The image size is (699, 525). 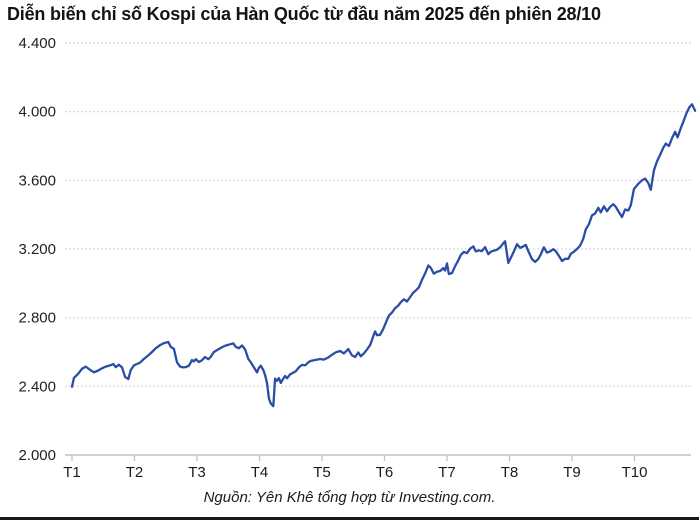 I want to click on x-axis-label: T10, so click(x=635, y=472).